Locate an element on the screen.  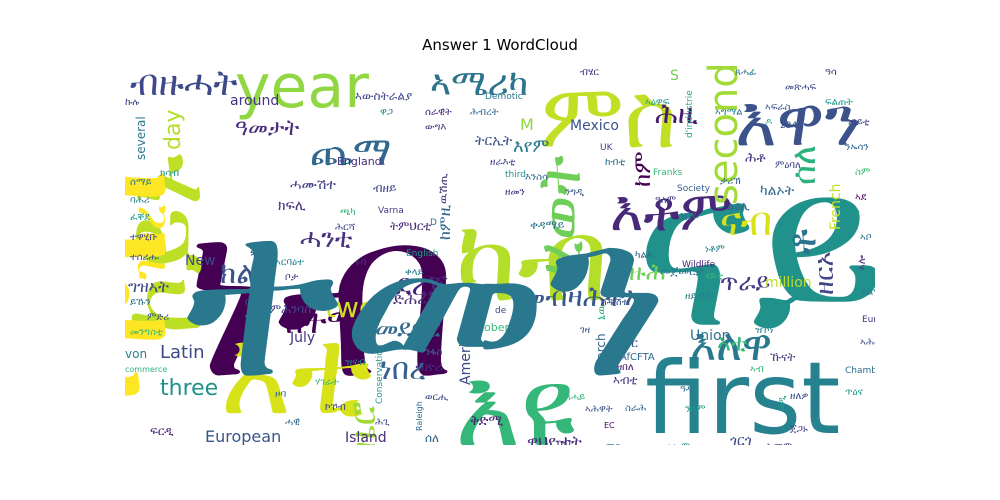
wordcloud-word: እዋን is located at coordinates (798, 121).